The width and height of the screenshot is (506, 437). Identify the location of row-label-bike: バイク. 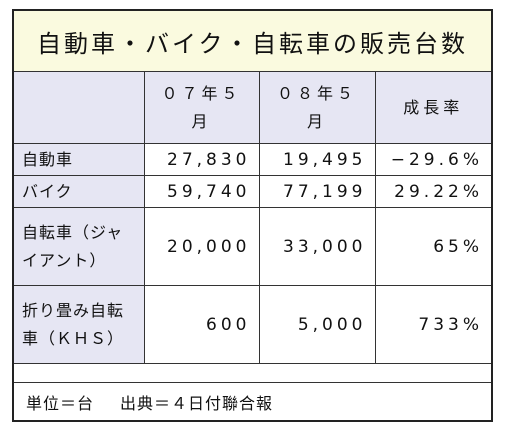
(79, 191).